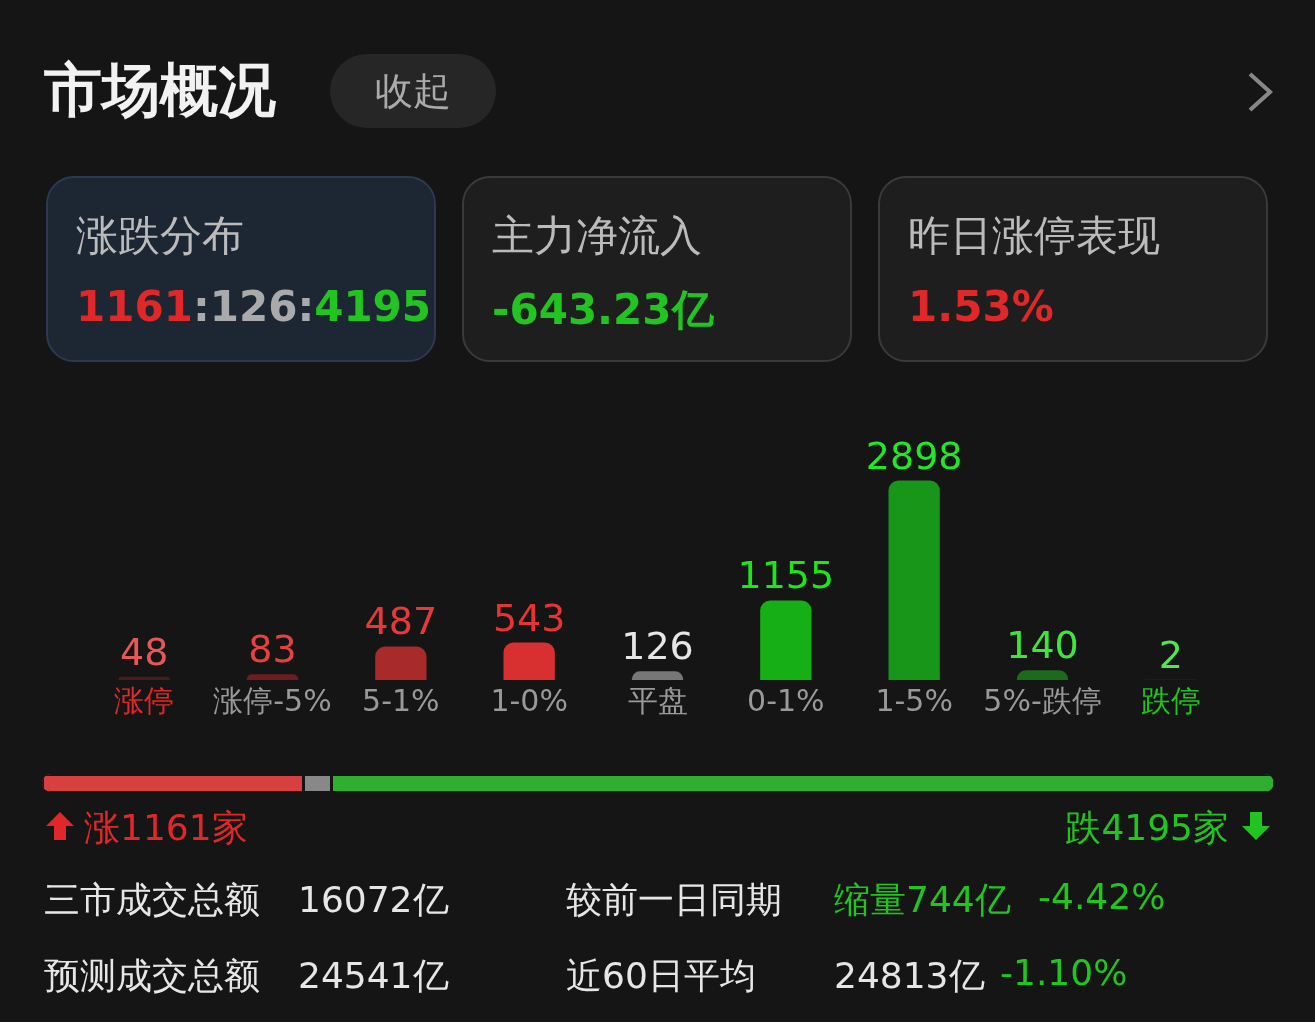 This screenshot has height=1022, width=1315. What do you see at coordinates (657, 646) in the screenshot?
I see `data-label: 126` at bounding box center [657, 646].